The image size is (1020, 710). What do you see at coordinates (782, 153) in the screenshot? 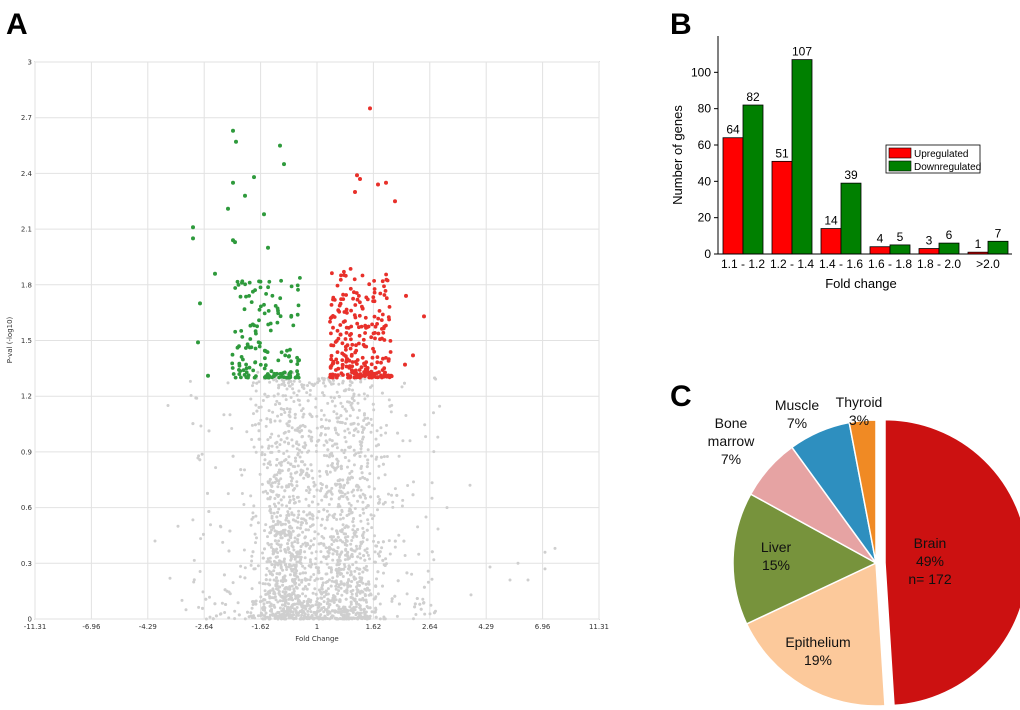
I see `bar-value-label: 51` at bounding box center [782, 153].